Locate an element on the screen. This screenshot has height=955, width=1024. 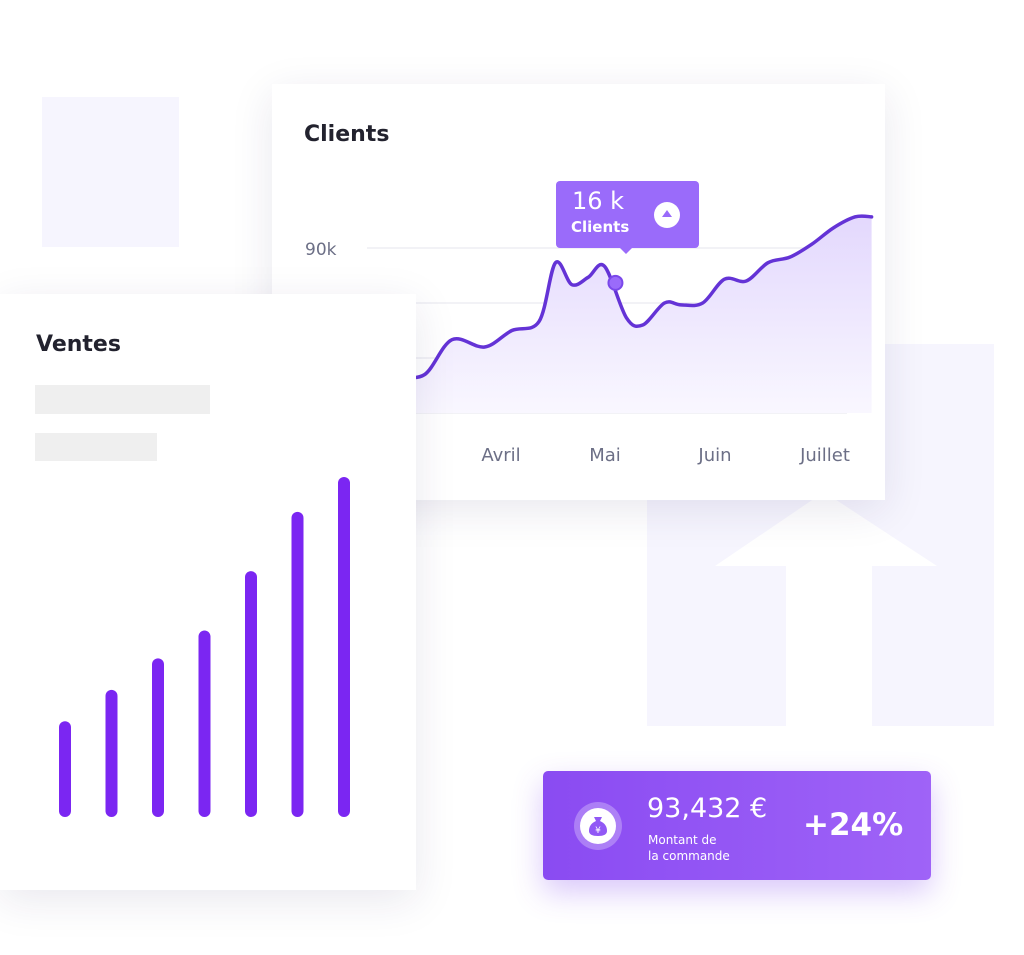
money-bag-icon: ¥ is located at coordinates (598, 826).